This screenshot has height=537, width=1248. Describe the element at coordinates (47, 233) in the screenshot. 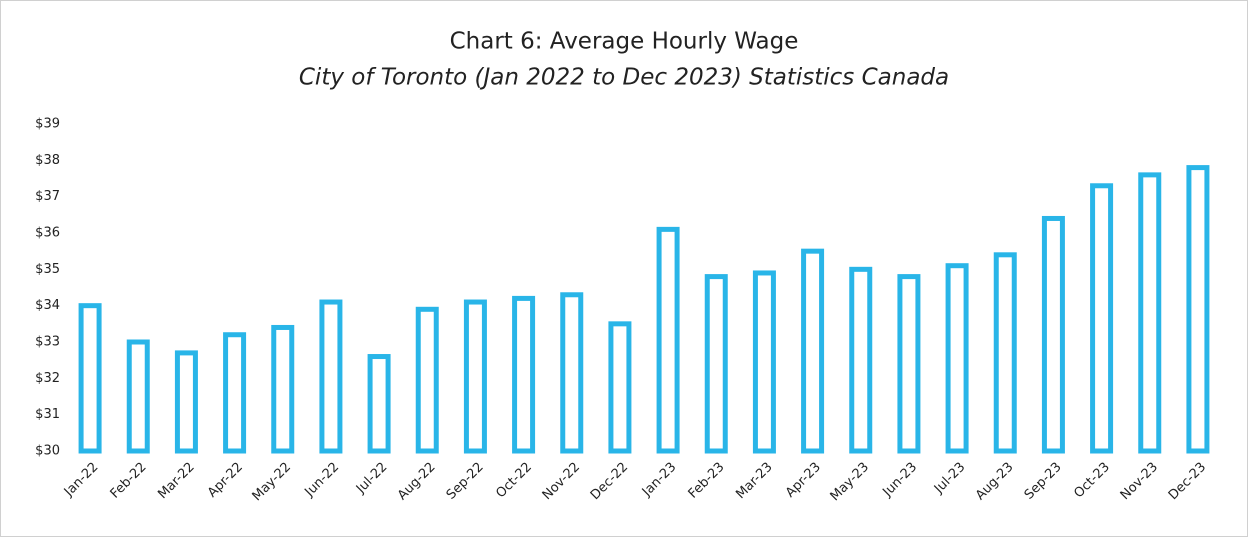

I see `y-tick-label: $36` at that location.